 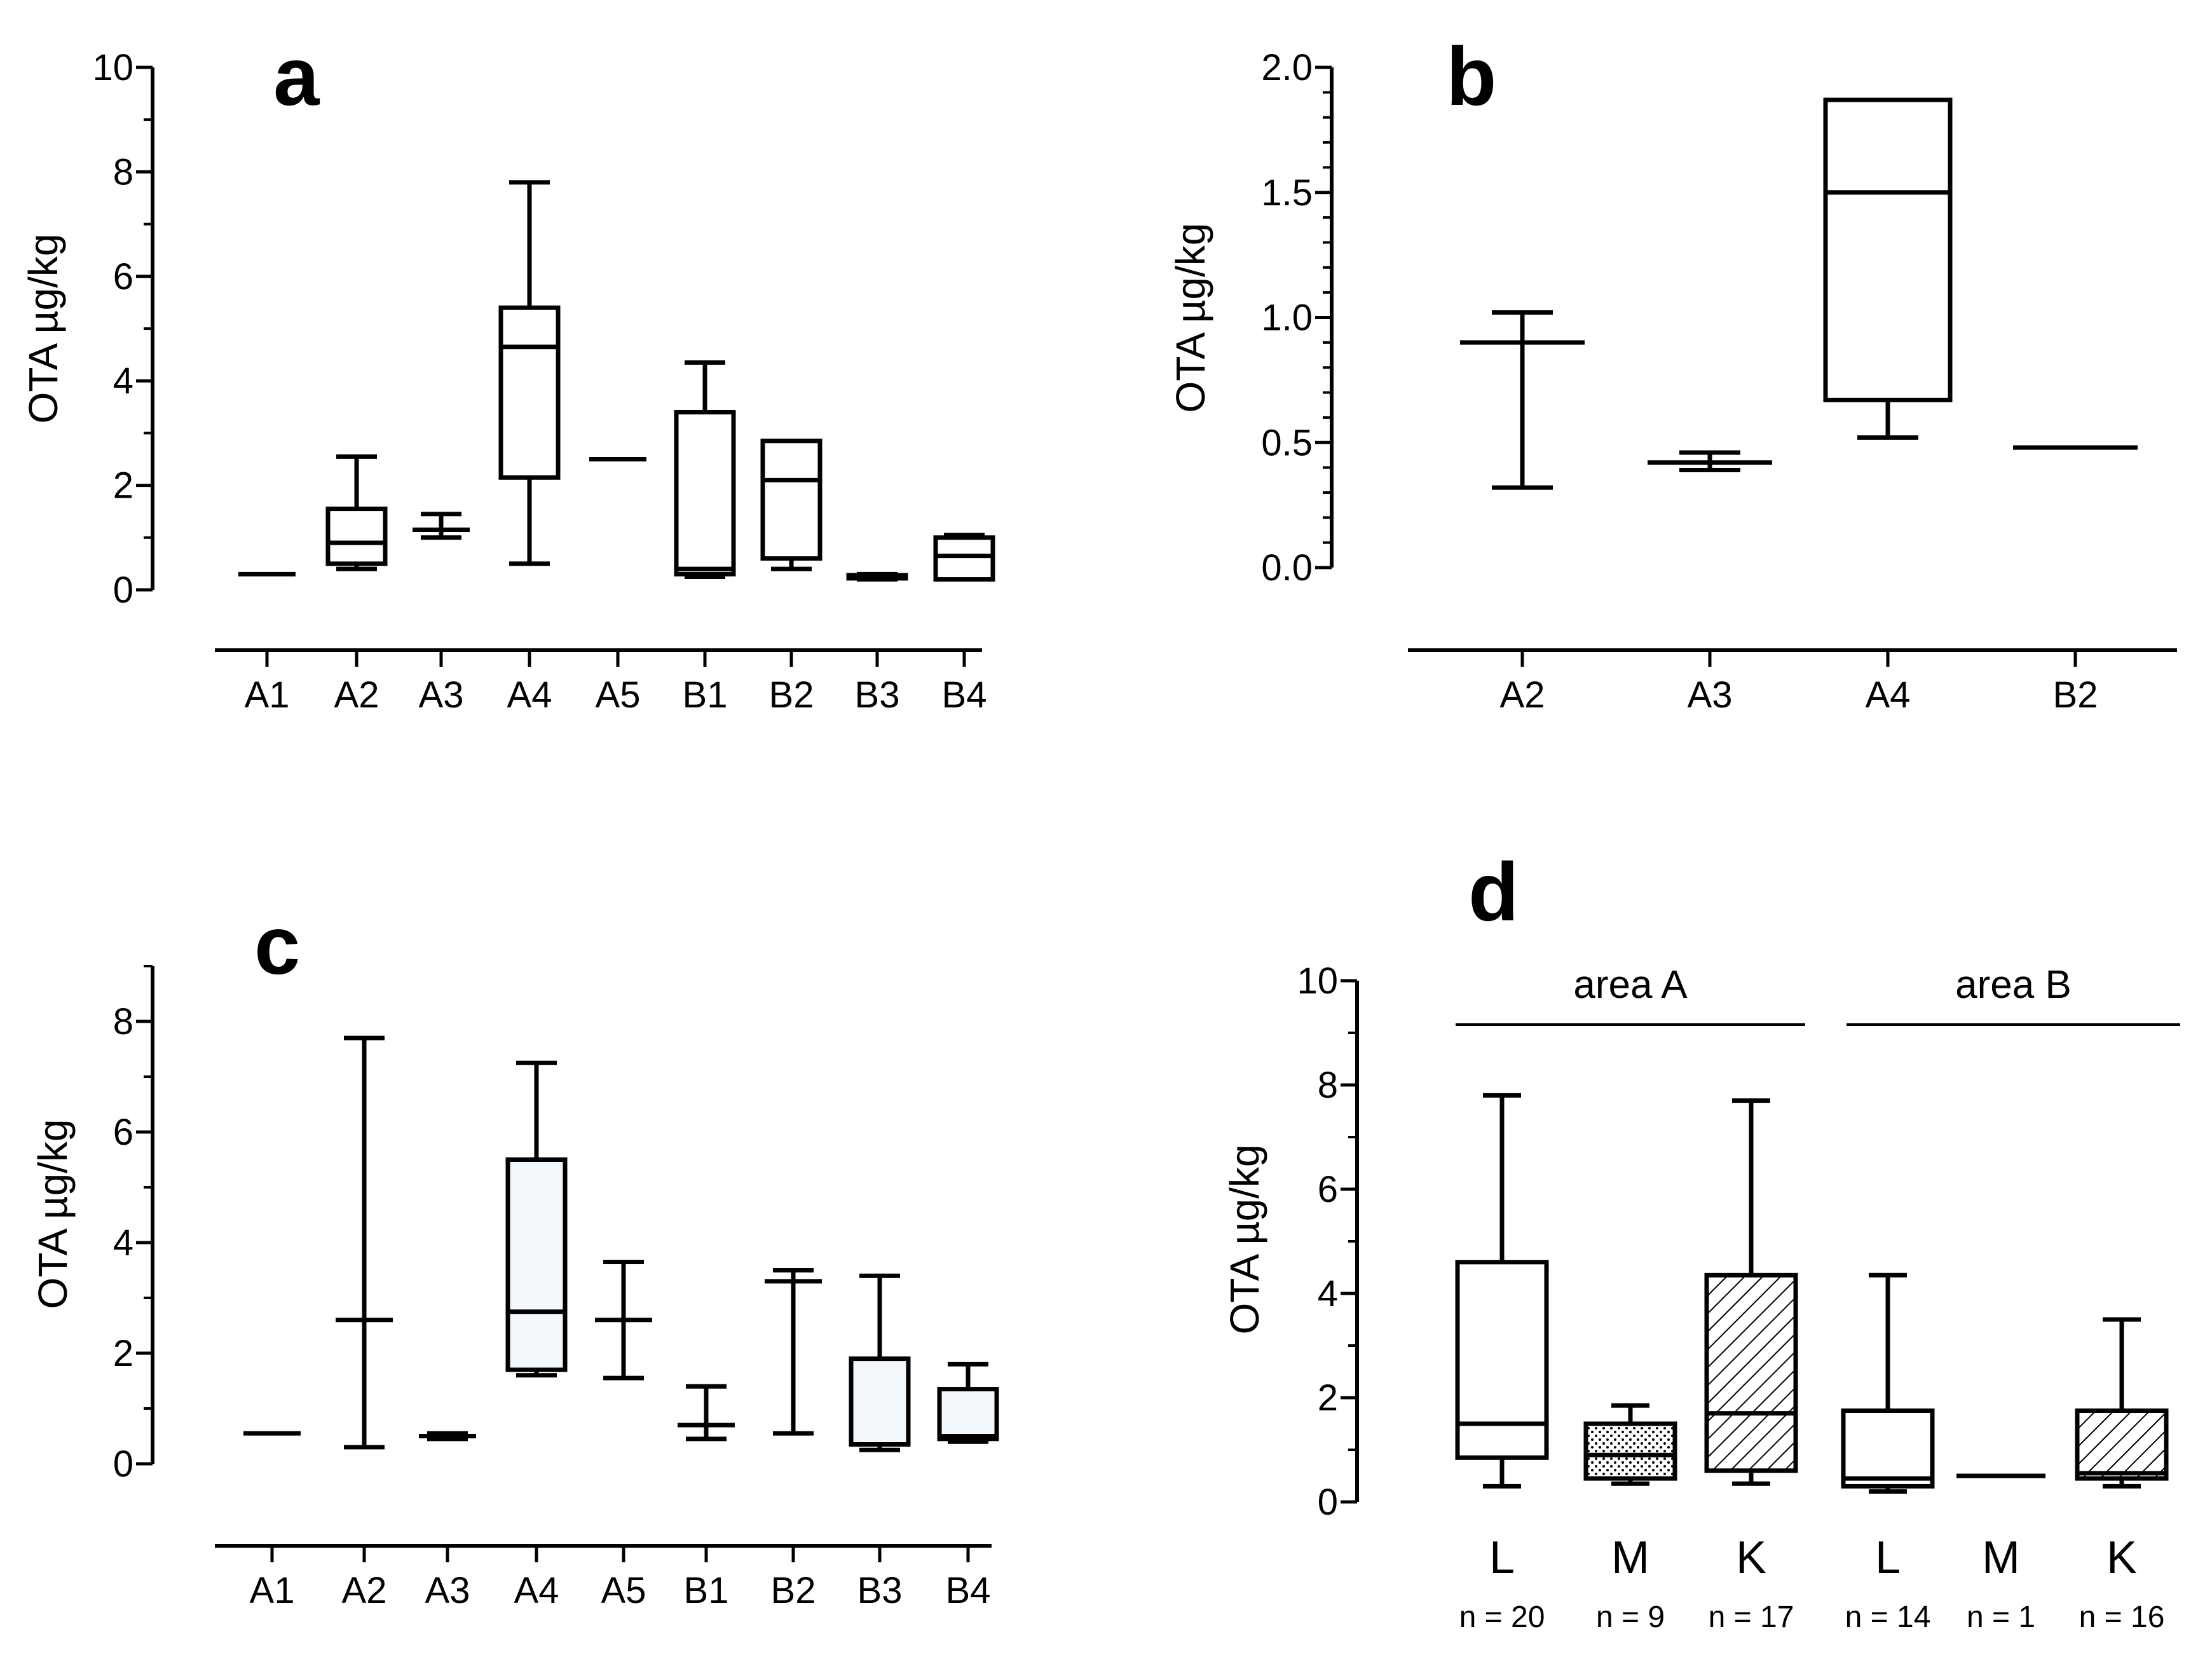 I want to click on y-tick-label: 1.5, so click(x=1287, y=193).